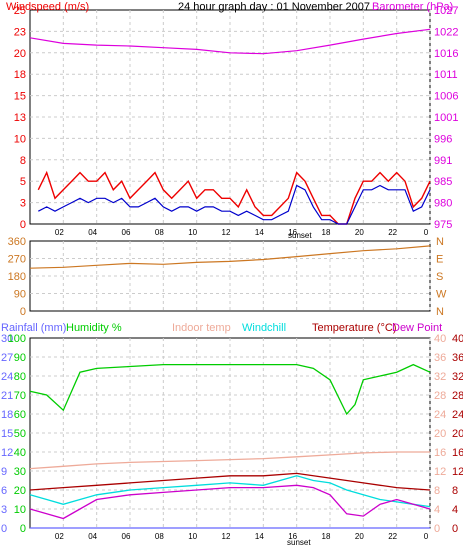  I want to click on panel1-right-tick: 1011, so click(446, 75).